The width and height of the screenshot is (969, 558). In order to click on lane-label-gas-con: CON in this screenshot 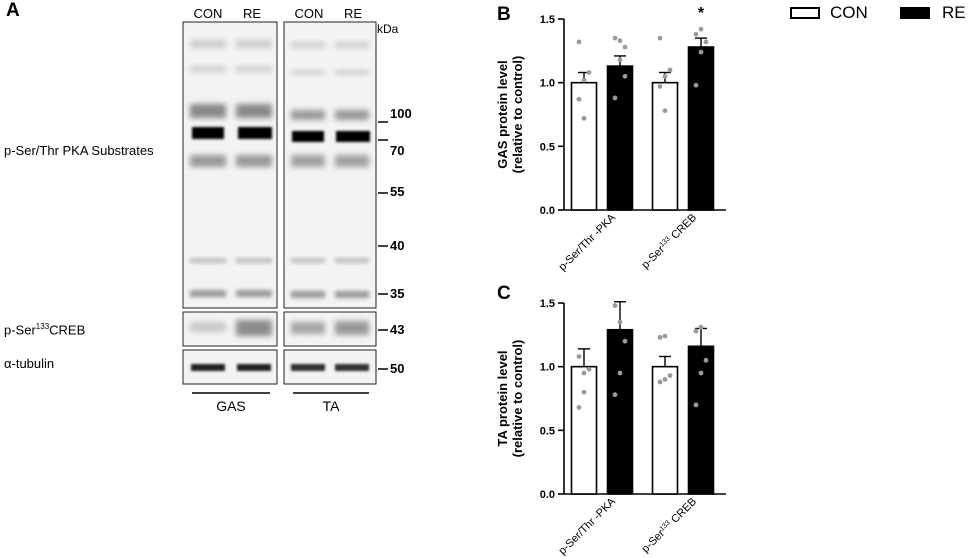, I will do `click(208, 13)`.